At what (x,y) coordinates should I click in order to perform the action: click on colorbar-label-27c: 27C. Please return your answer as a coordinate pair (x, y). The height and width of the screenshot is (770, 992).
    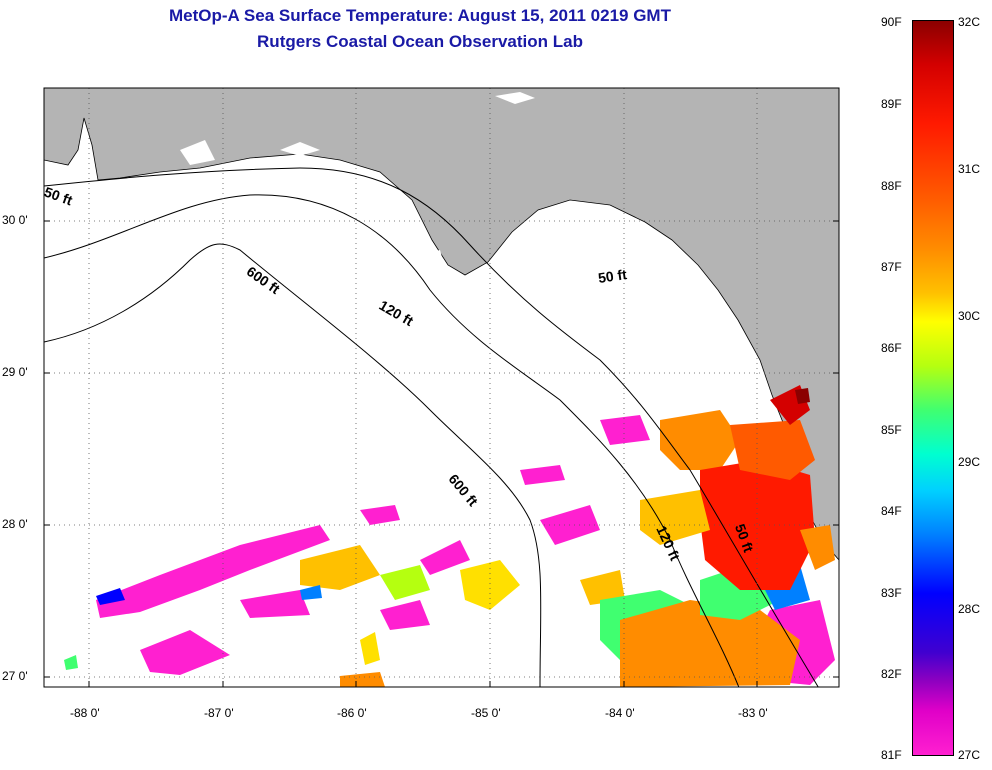
    Looking at the image, I should click on (969, 755).